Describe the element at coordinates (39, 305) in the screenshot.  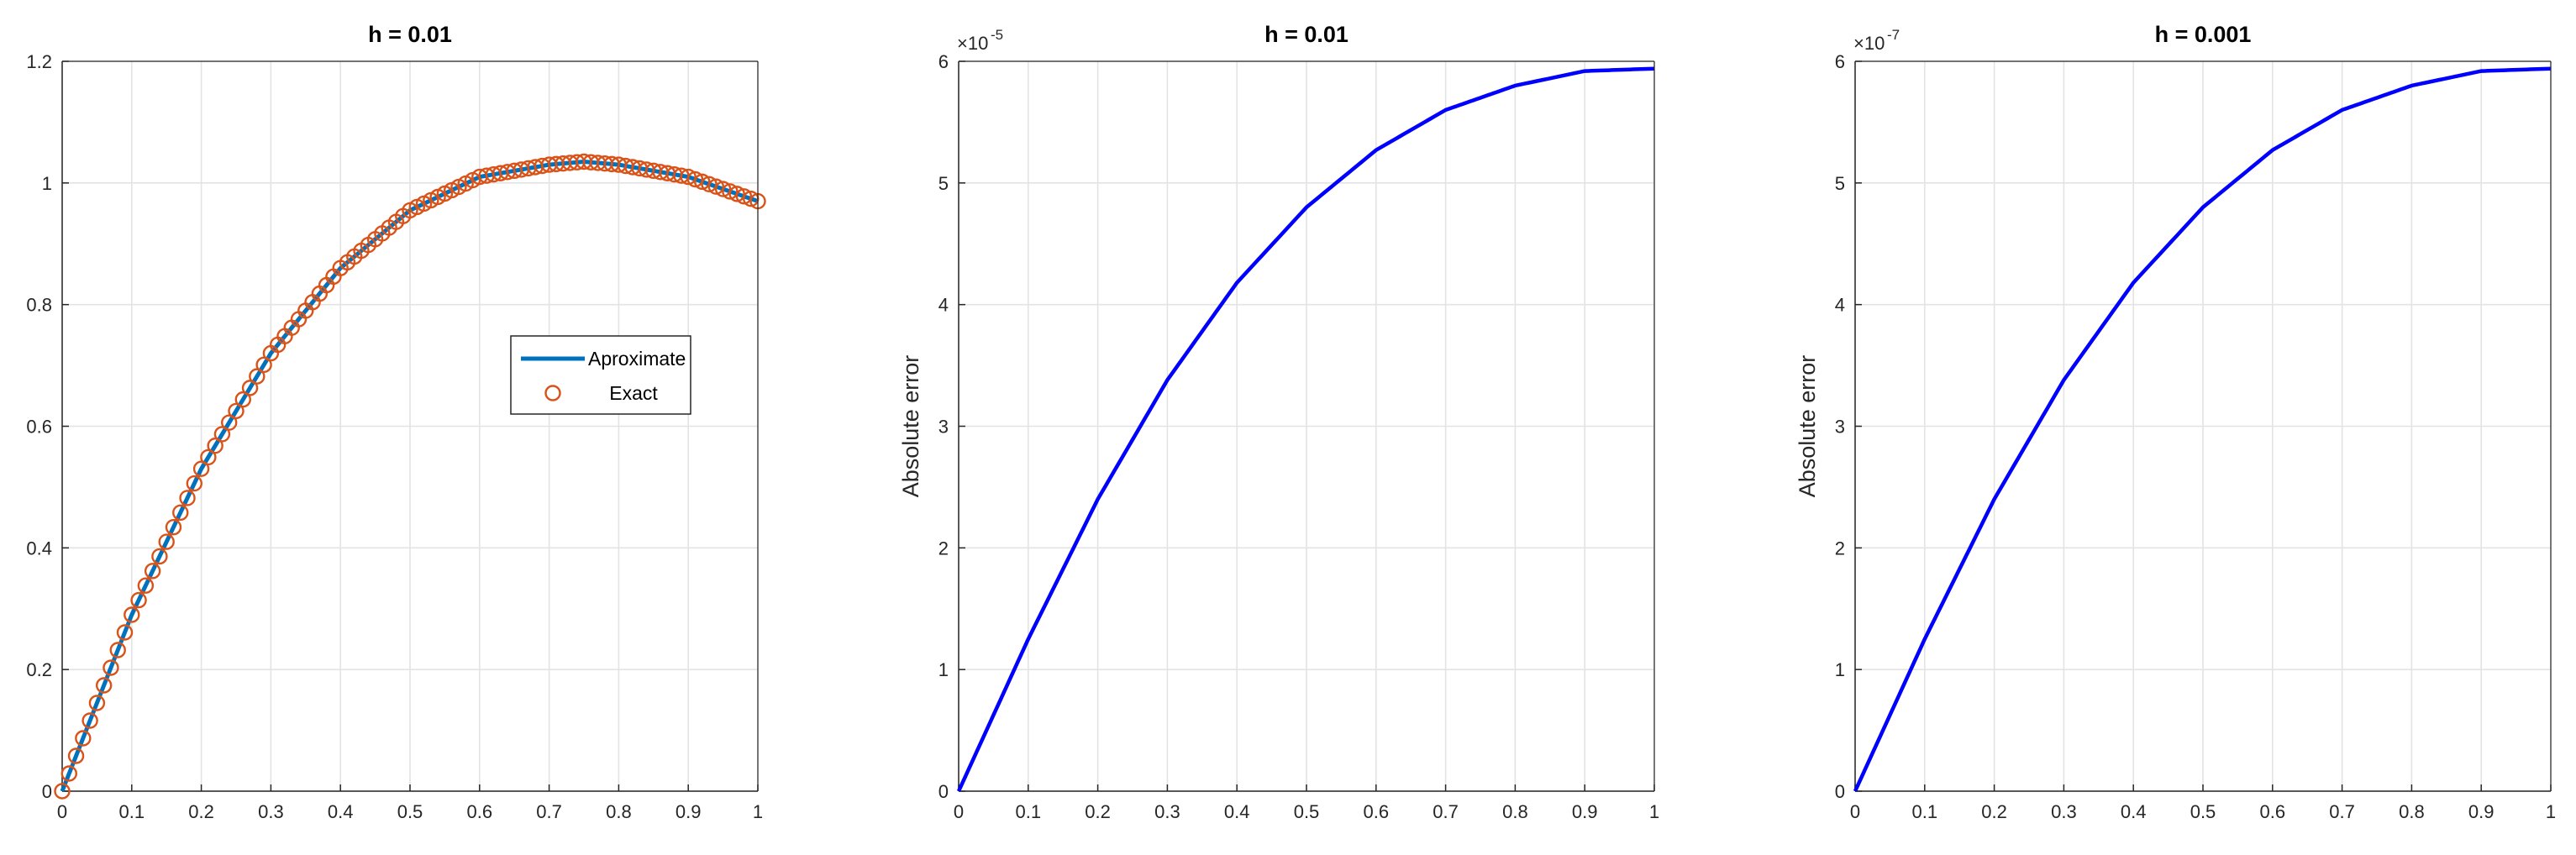
I see `y-tick-label: 0.8` at that location.